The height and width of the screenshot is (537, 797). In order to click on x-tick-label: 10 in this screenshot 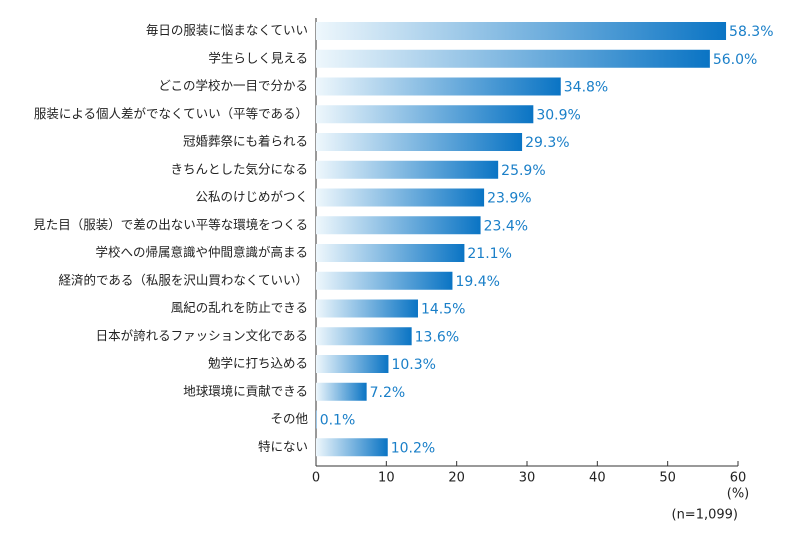, I will do `click(386, 478)`.